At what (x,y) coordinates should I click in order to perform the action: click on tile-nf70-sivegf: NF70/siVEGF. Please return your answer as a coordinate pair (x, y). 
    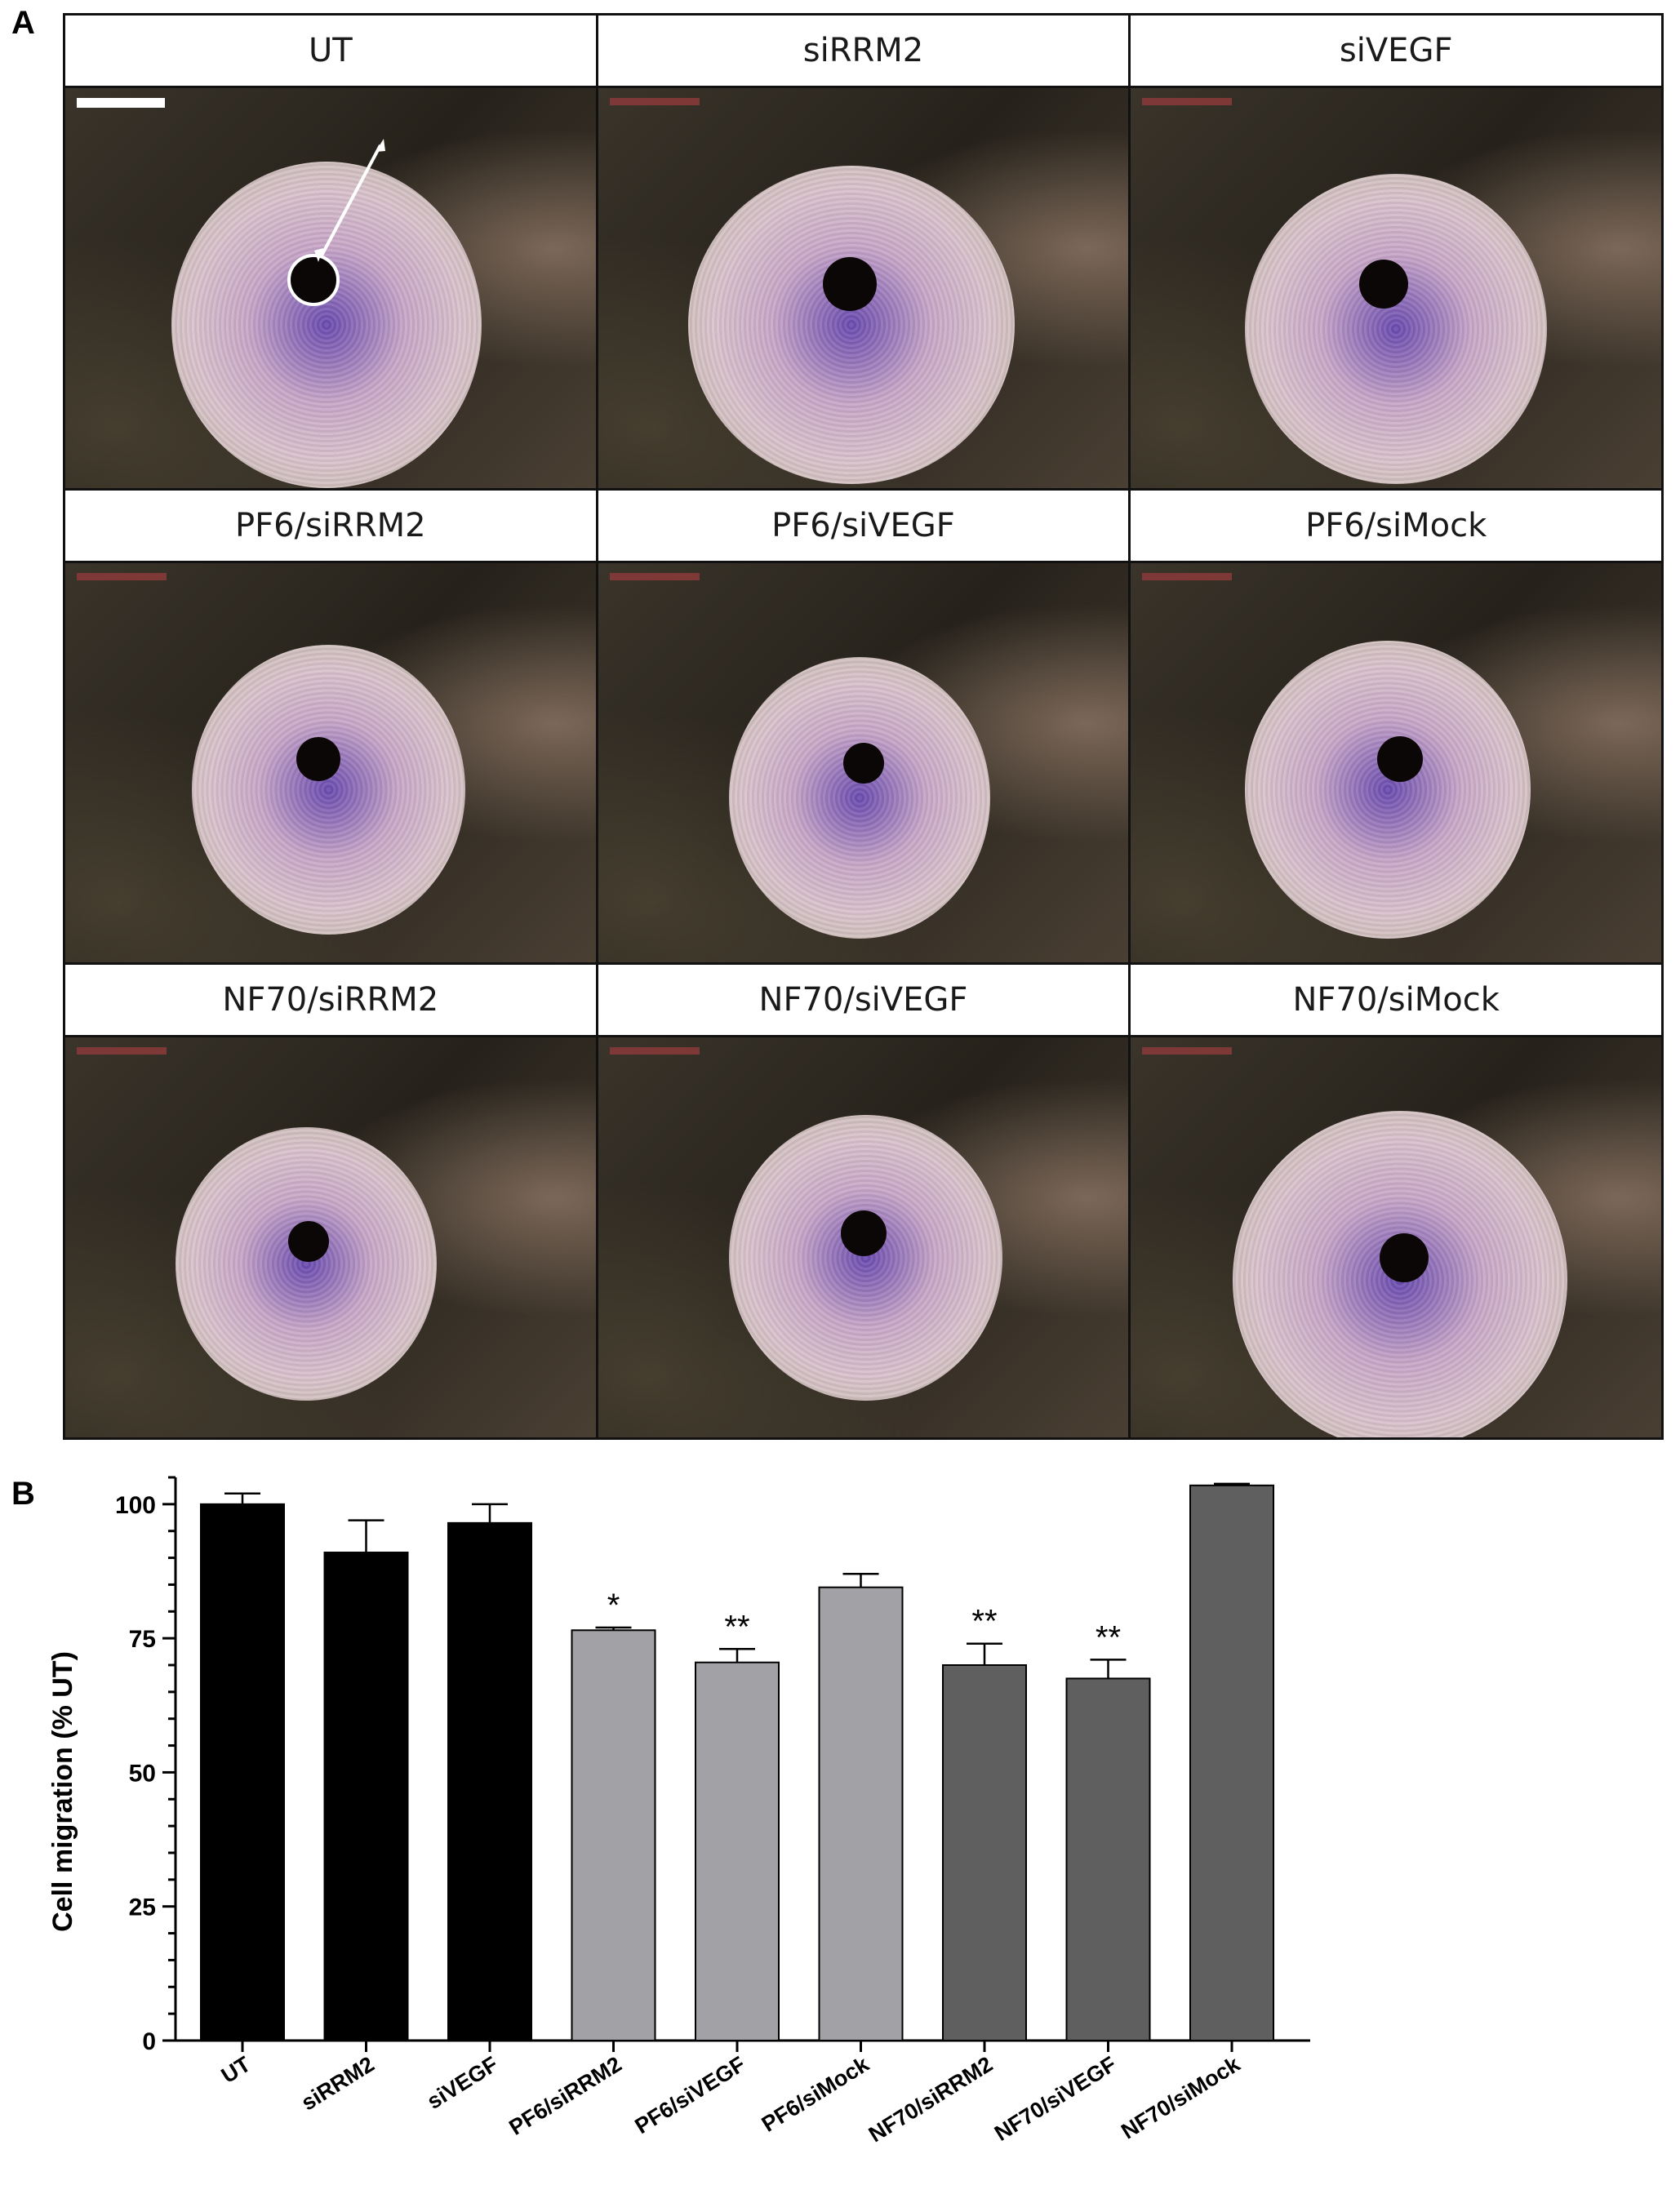
    Looking at the image, I should click on (864, 1201).